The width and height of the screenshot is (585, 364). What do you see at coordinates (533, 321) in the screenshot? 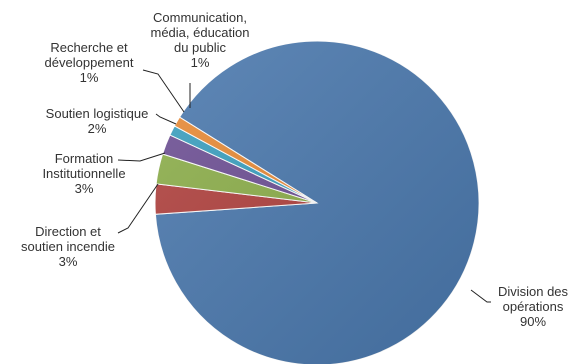
I see `slice-value-label: 90%` at bounding box center [533, 321].